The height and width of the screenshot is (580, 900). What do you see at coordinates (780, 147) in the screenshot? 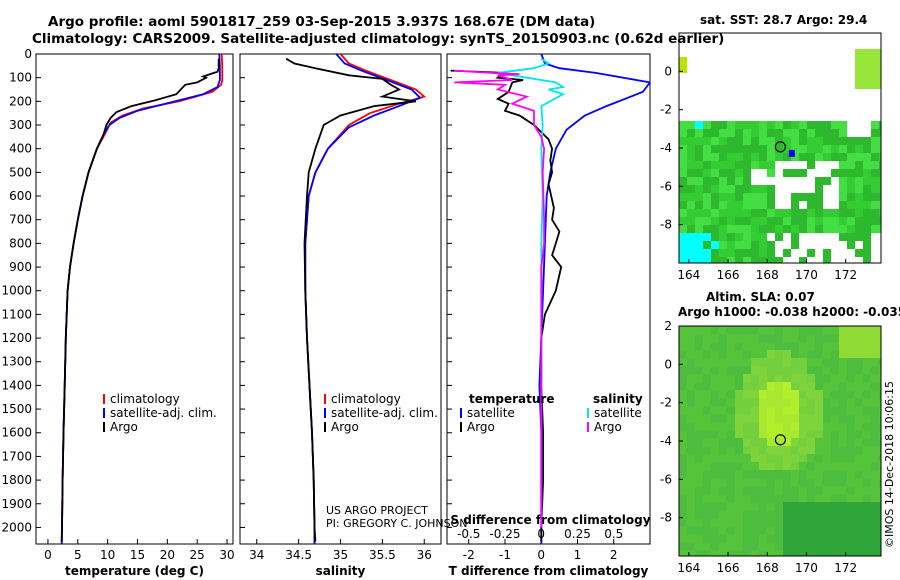
I see `float-position-marker` at bounding box center [780, 147].